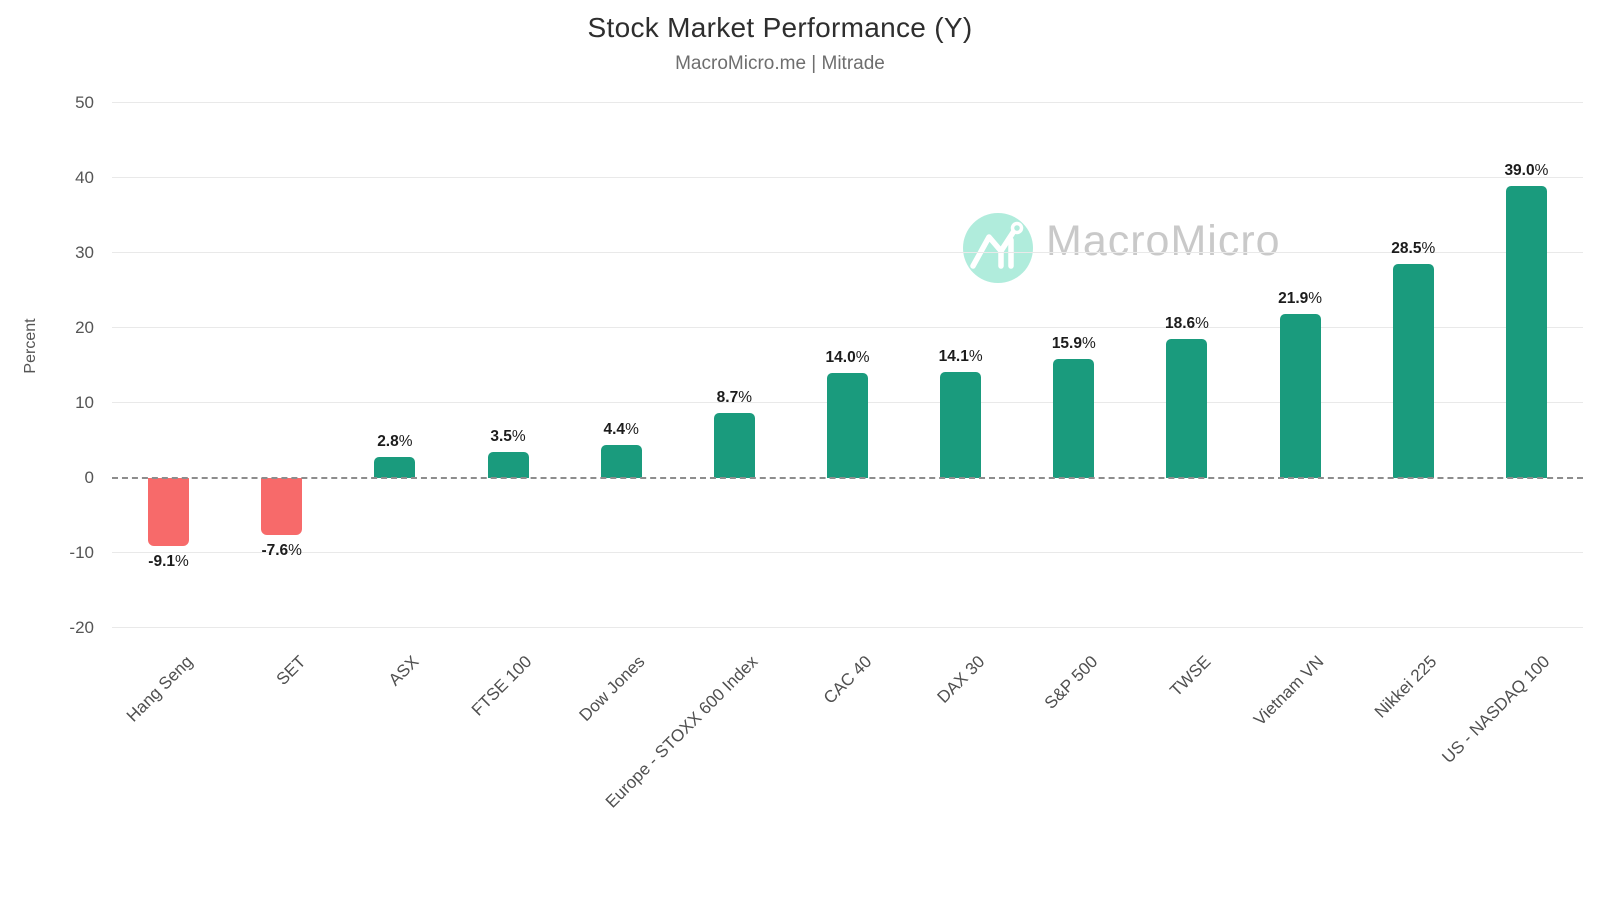  What do you see at coordinates (168, 562) in the screenshot?
I see `bar-value-label: -9.1%` at bounding box center [168, 562].